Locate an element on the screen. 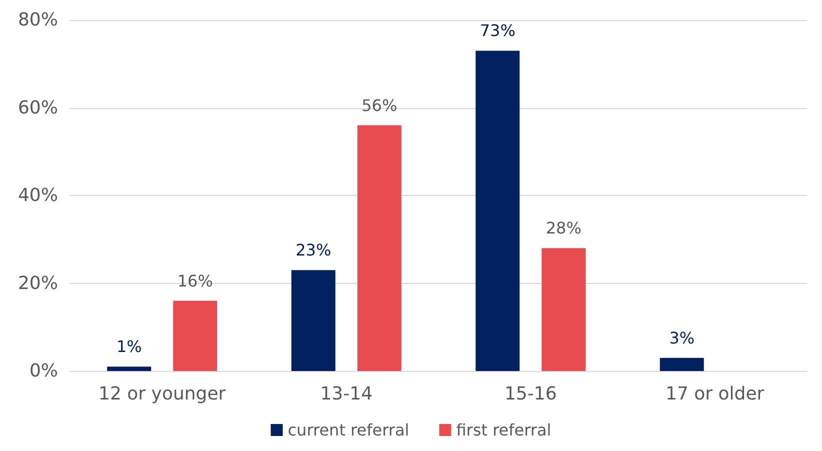 Image resolution: width=822 pixels, height=451 pixels. y-tick-label: 40% is located at coordinates (38, 195).